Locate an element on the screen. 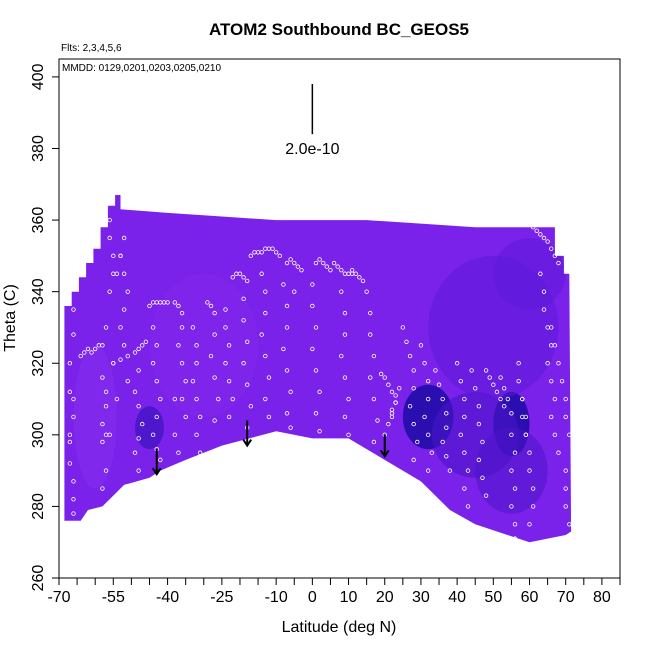 This screenshot has width=650, height=650. x-tick-label: 0 is located at coordinates (312, 597).